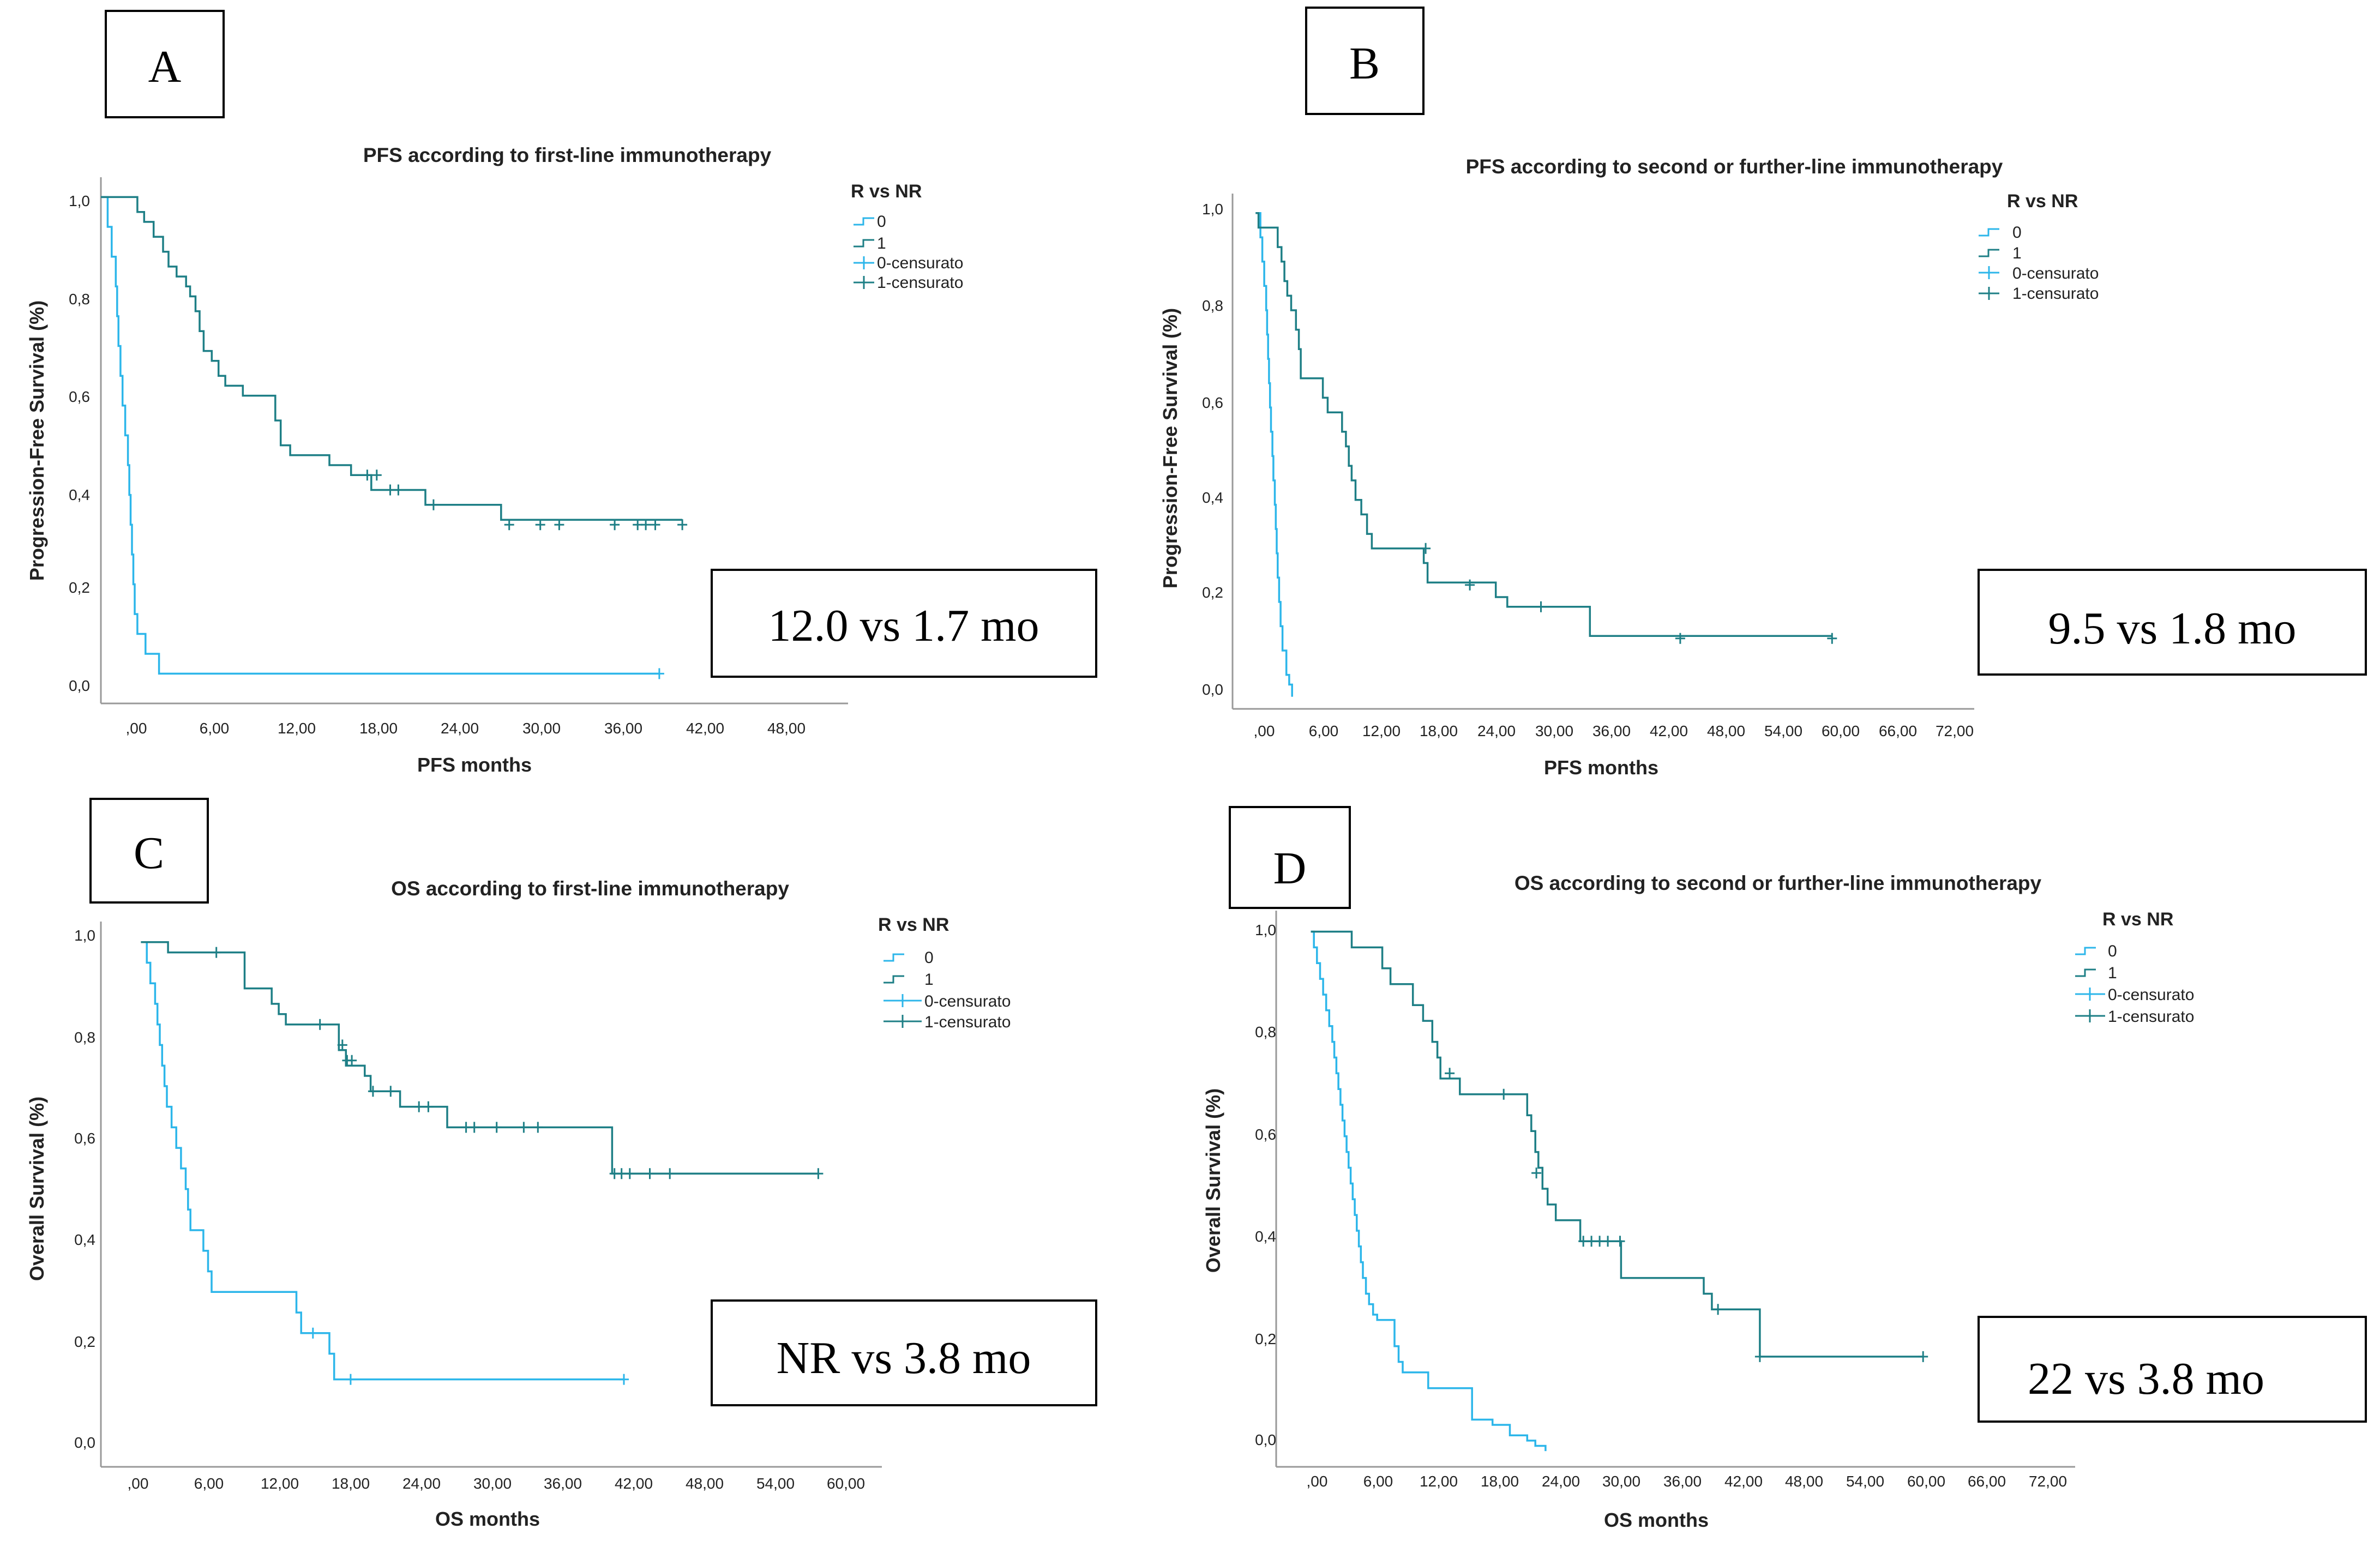 Image resolution: width=2380 pixels, height=1559 pixels. Describe the element at coordinates (1170, 448) in the screenshot. I see `panel-b-y-label: Progression-Free Survival (%)` at that location.